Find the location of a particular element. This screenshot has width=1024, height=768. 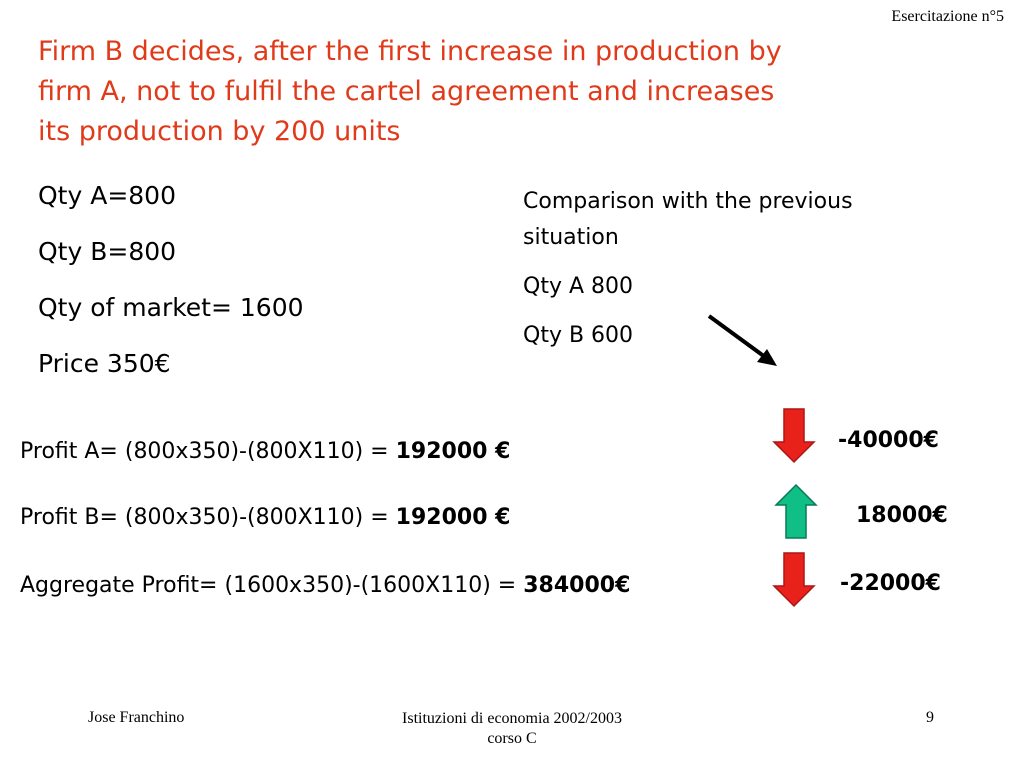

profit-a-formula: Profit A= (800x350)-(800X110) = is located at coordinates (208, 451).